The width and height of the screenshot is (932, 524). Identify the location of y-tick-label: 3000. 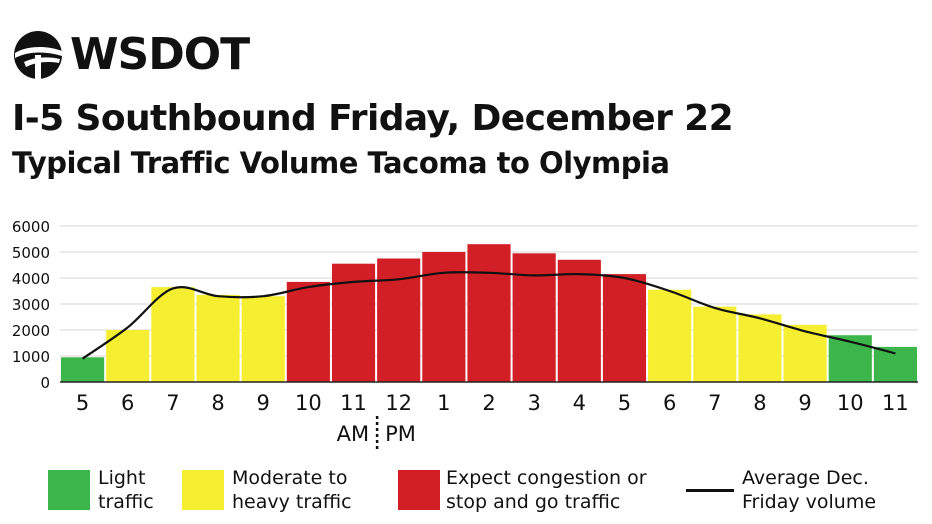
(31, 305).